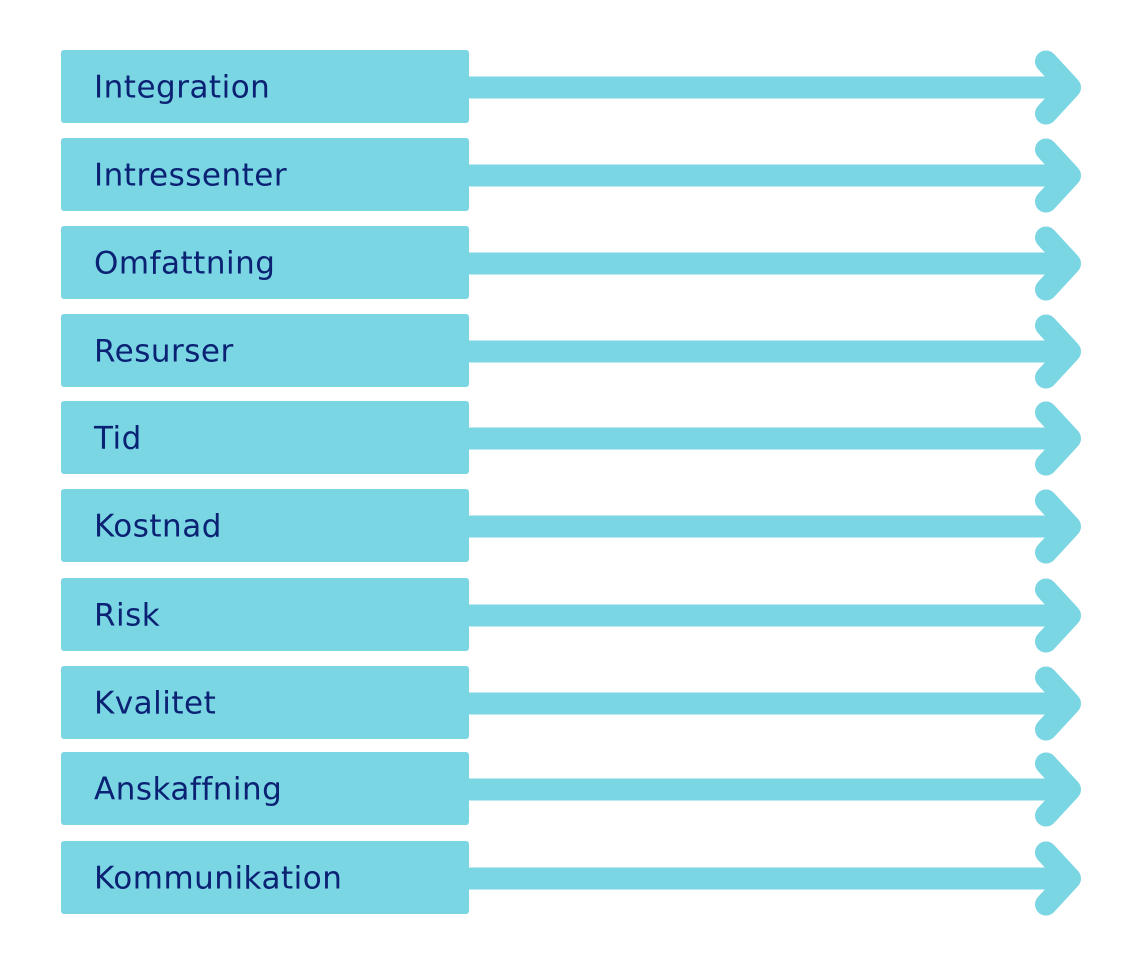 The height and width of the screenshot is (957, 1132). I want to click on row-label: Intressenter, so click(190, 176).